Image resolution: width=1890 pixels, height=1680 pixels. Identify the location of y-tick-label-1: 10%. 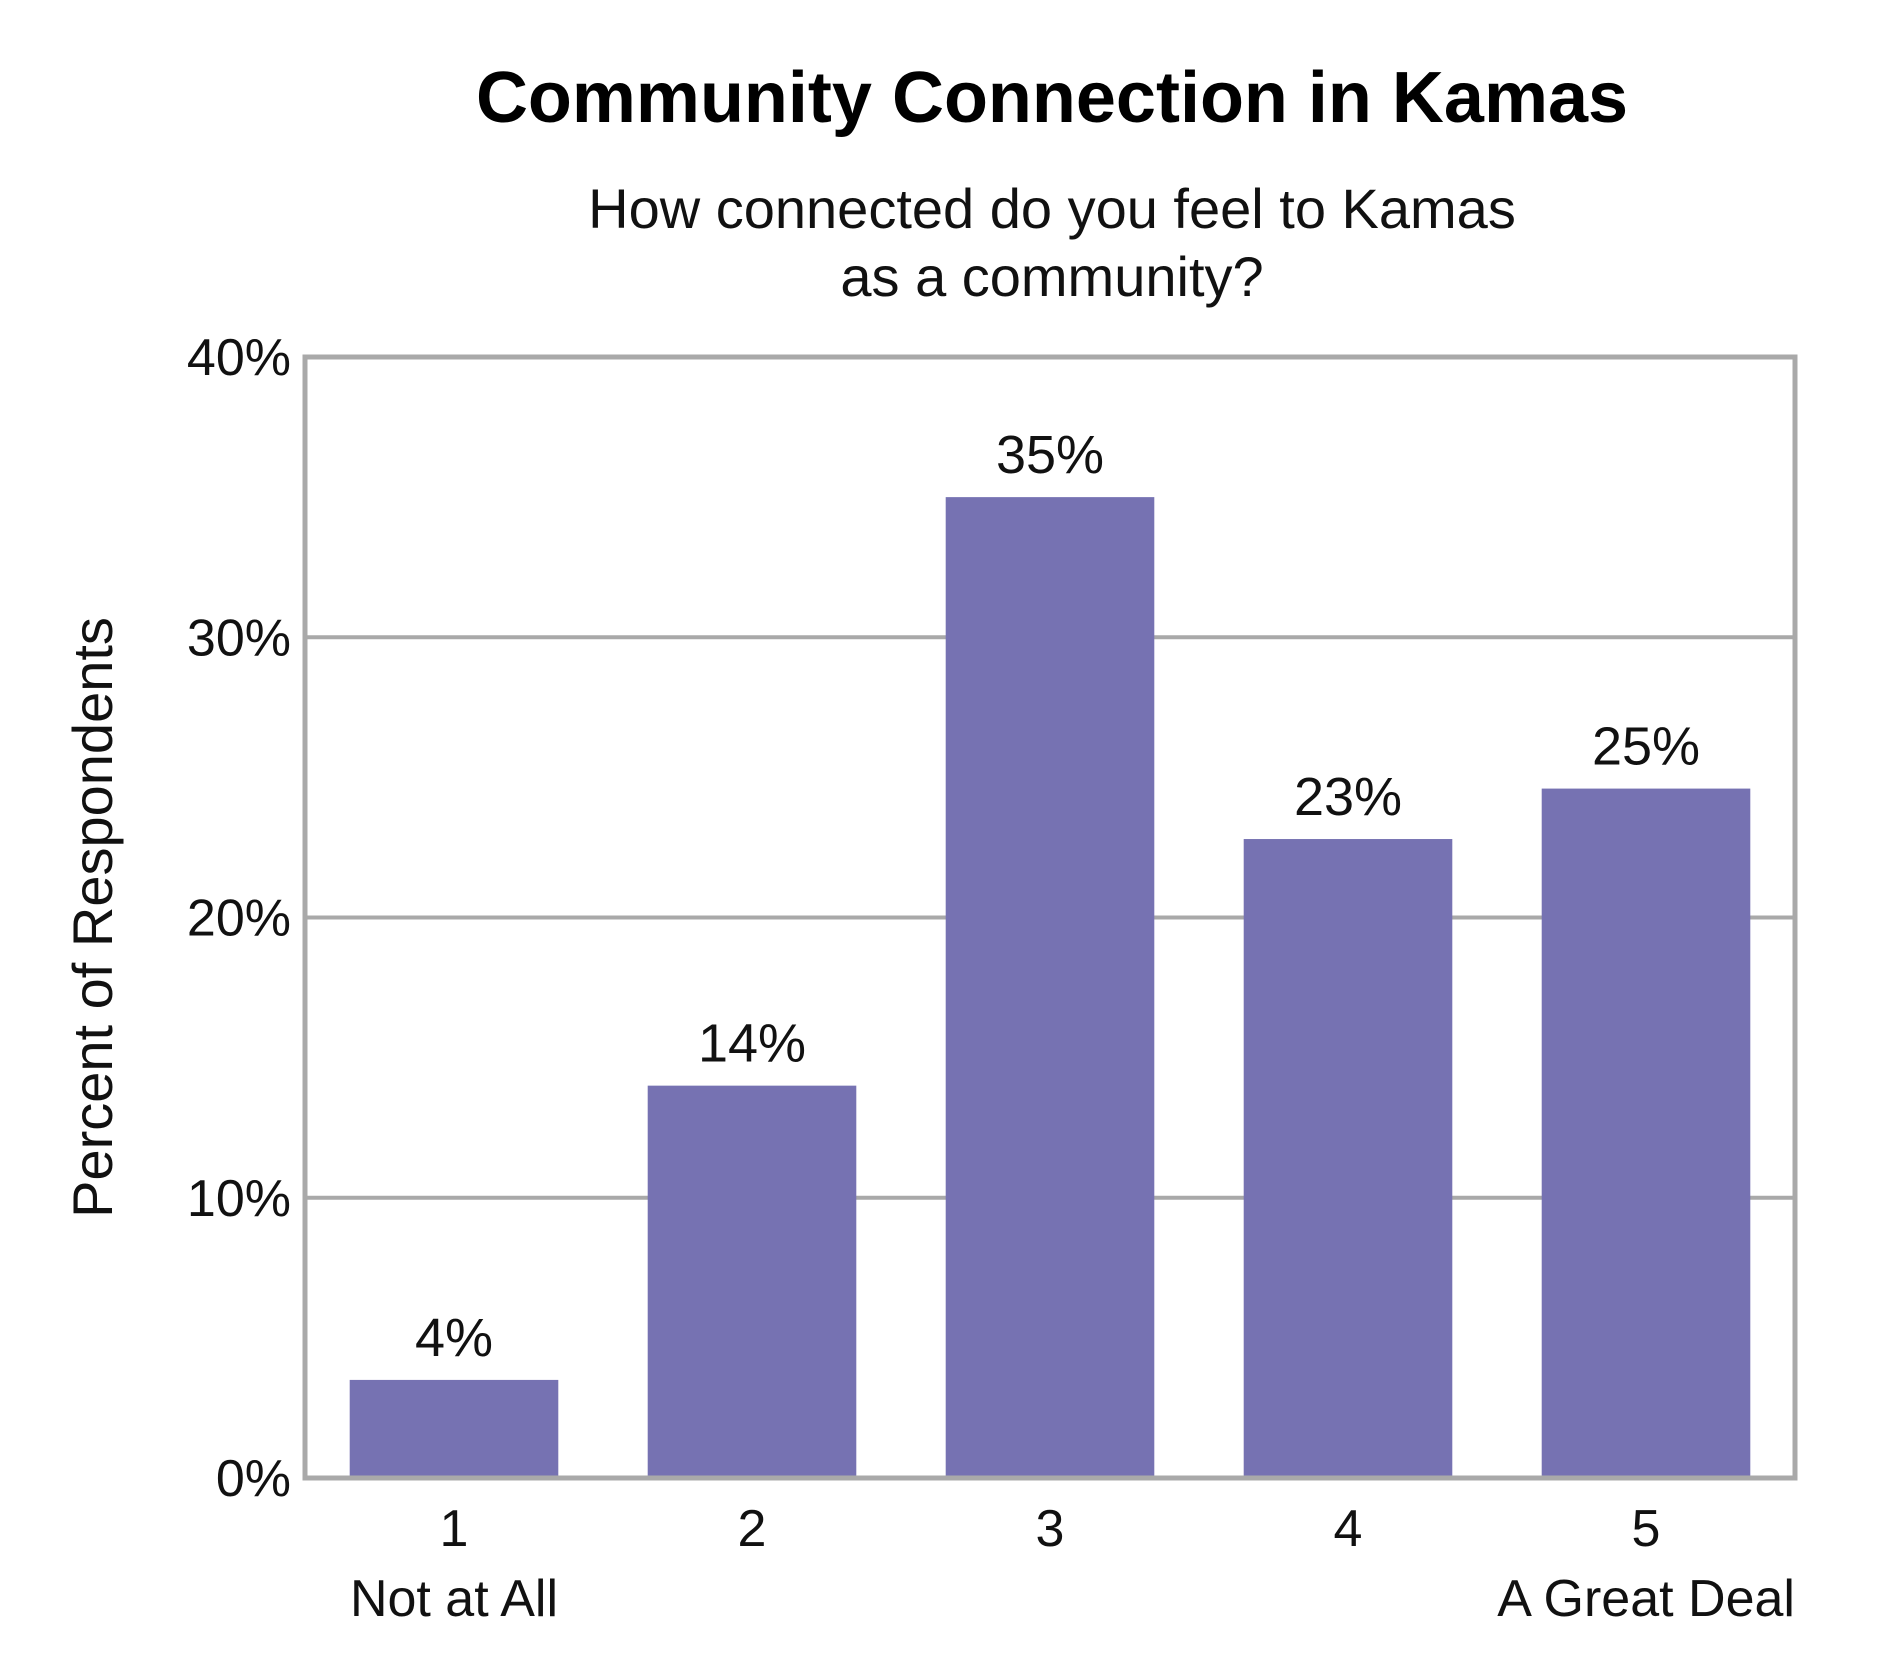
(239, 1199).